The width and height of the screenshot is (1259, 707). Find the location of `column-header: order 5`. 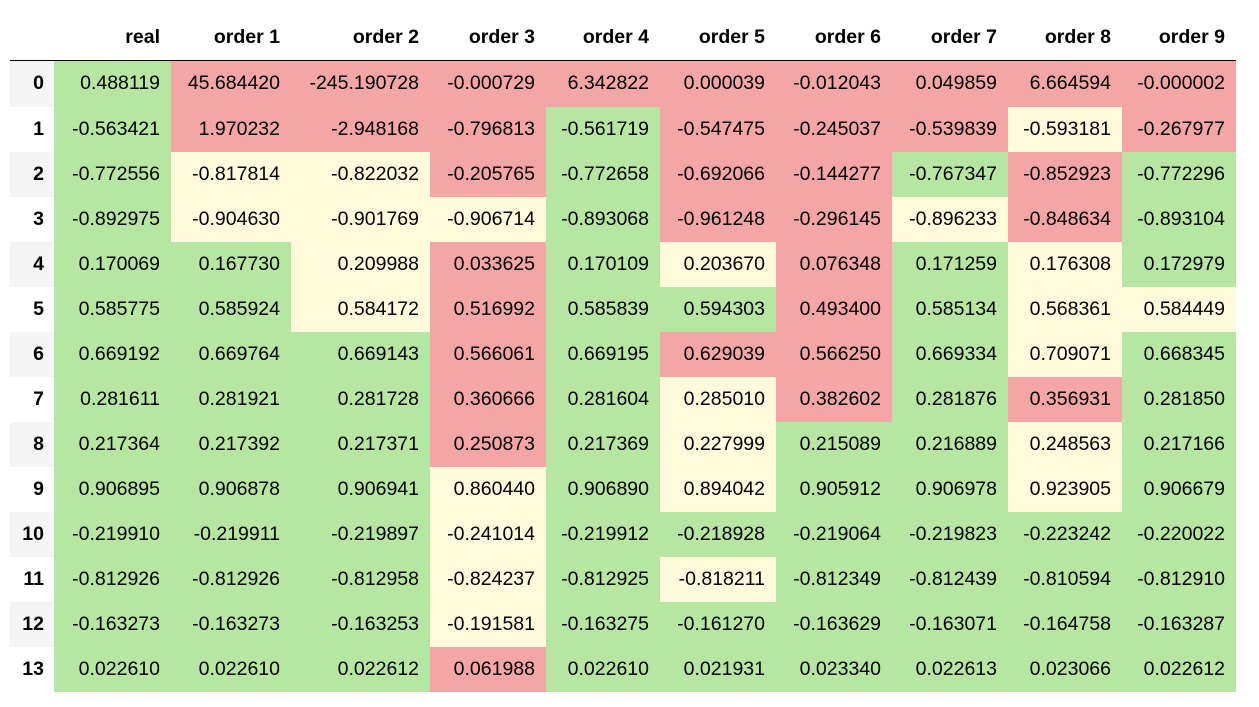

column-header: order 5 is located at coordinates (718, 38).